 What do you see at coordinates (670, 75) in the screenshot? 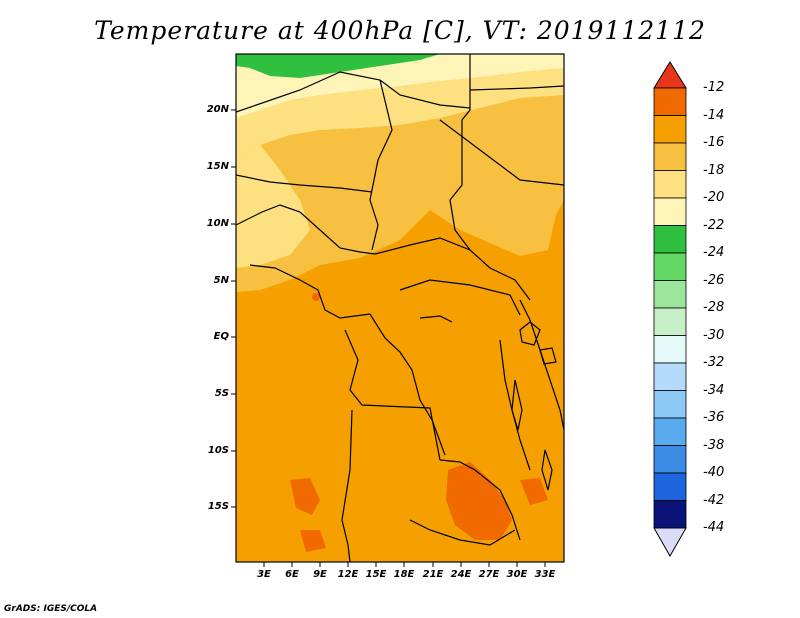
I see `colorbar-top-arrow` at bounding box center [670, 75].